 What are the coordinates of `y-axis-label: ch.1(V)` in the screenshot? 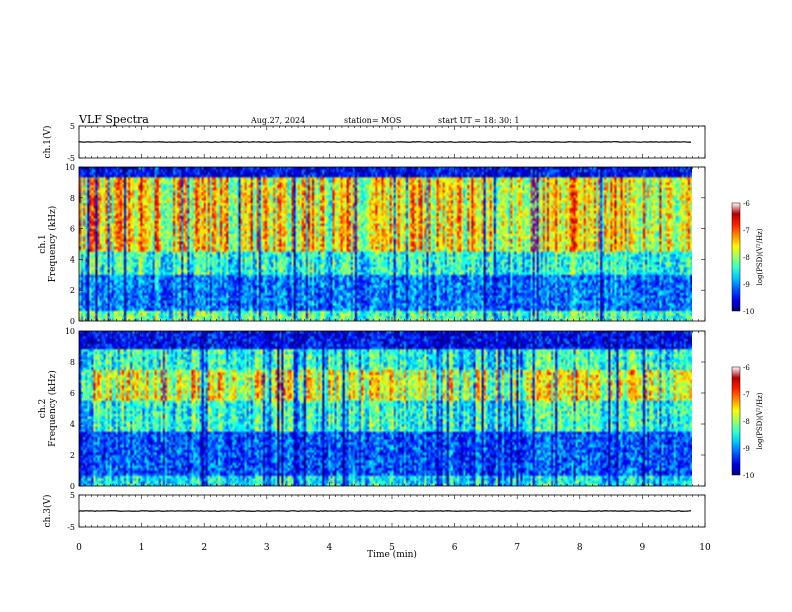 It's located at (47, 142).